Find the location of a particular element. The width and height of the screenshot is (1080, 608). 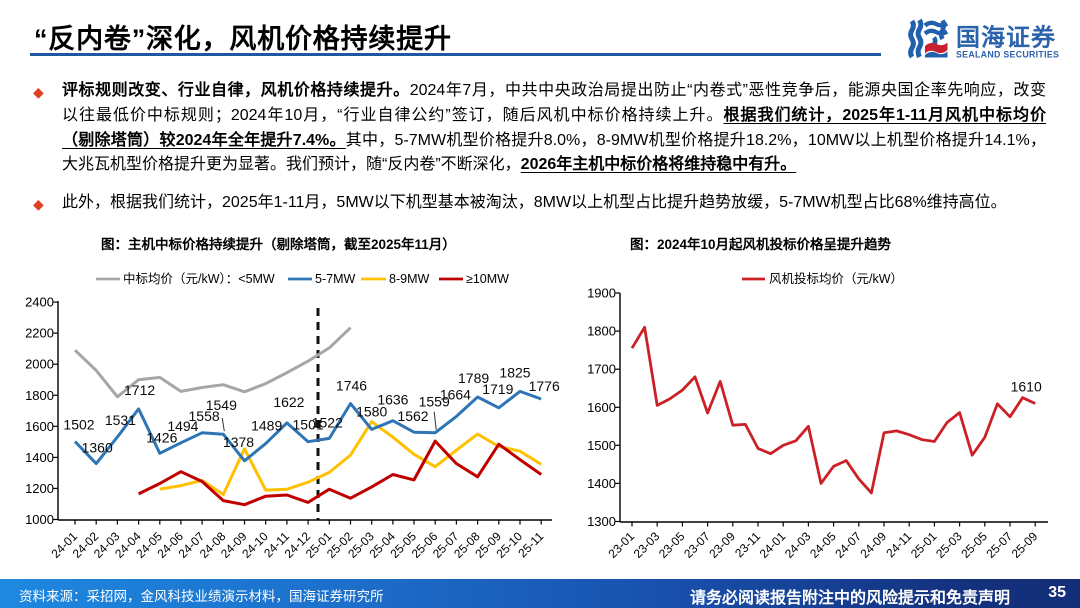

svg-text: 1522 is located at coordinates (327, 422).